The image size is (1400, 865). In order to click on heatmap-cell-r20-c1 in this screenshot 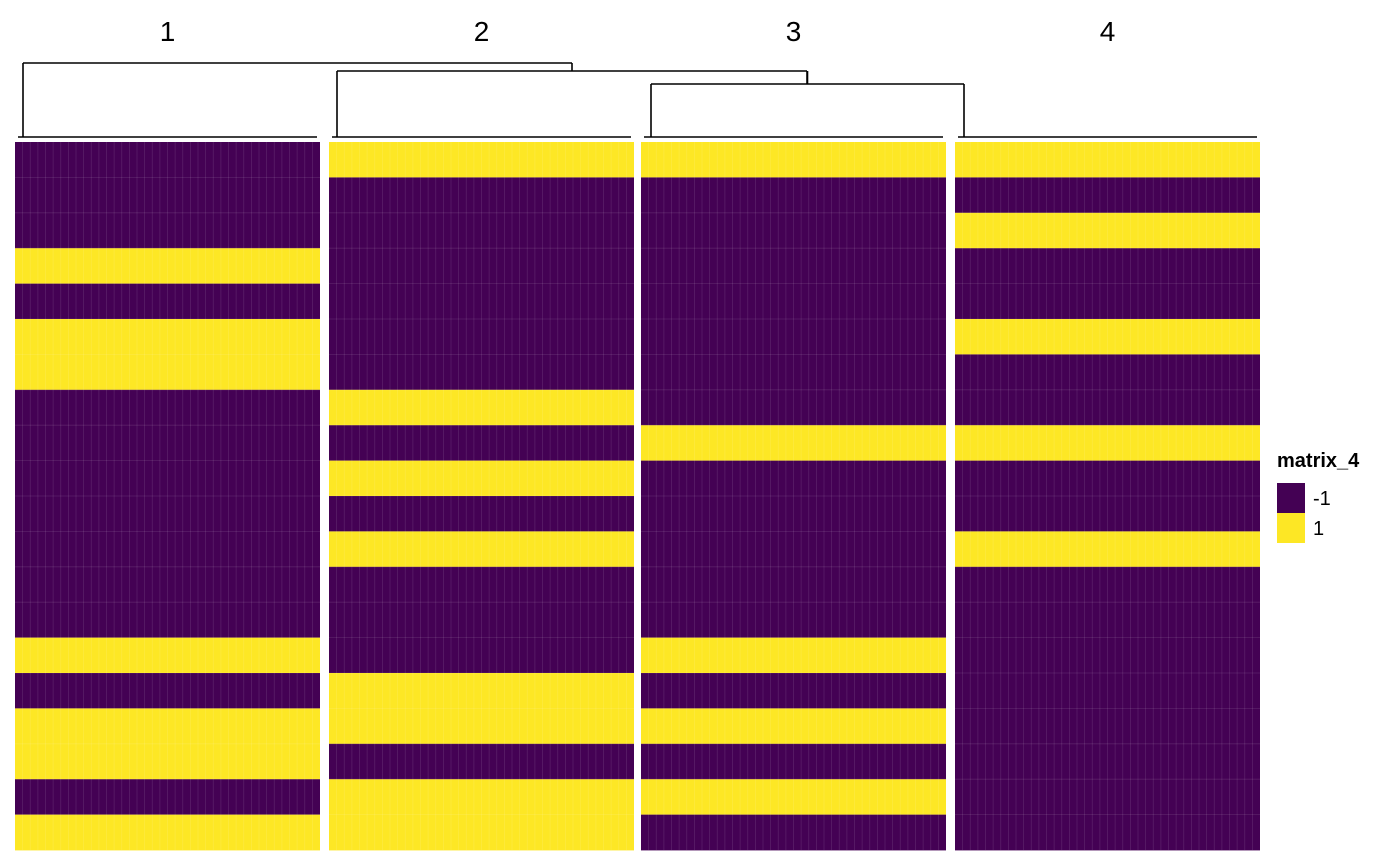, I will do `click(167, 832)`.